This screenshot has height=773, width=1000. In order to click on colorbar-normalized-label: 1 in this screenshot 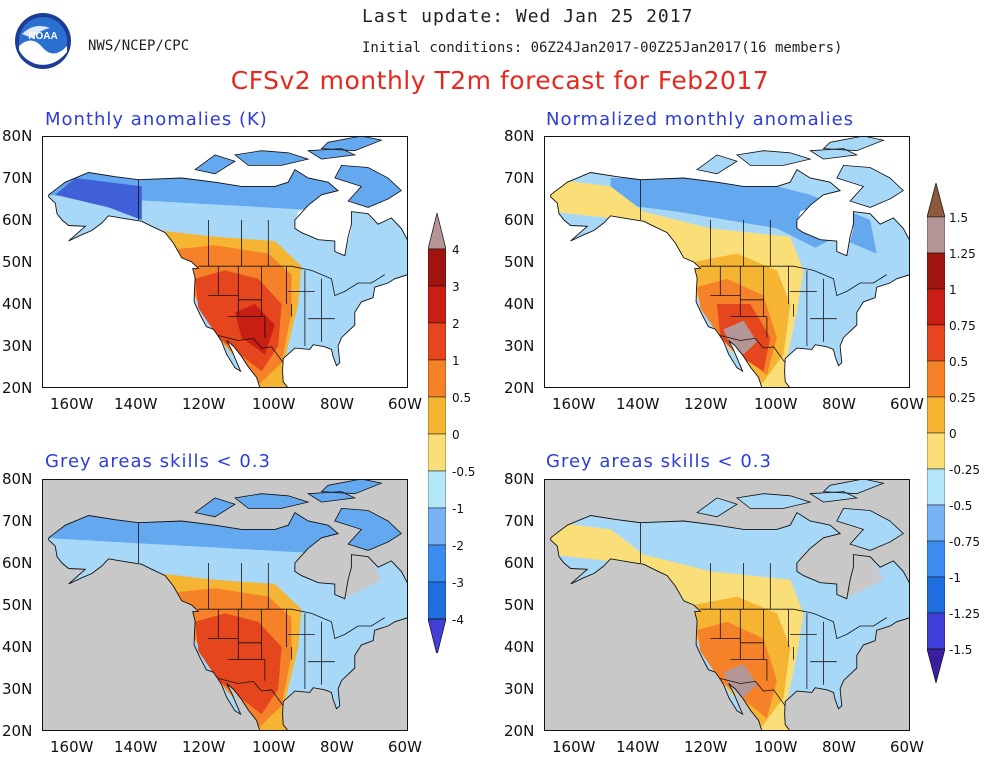, I will do `click(953, 290)`.